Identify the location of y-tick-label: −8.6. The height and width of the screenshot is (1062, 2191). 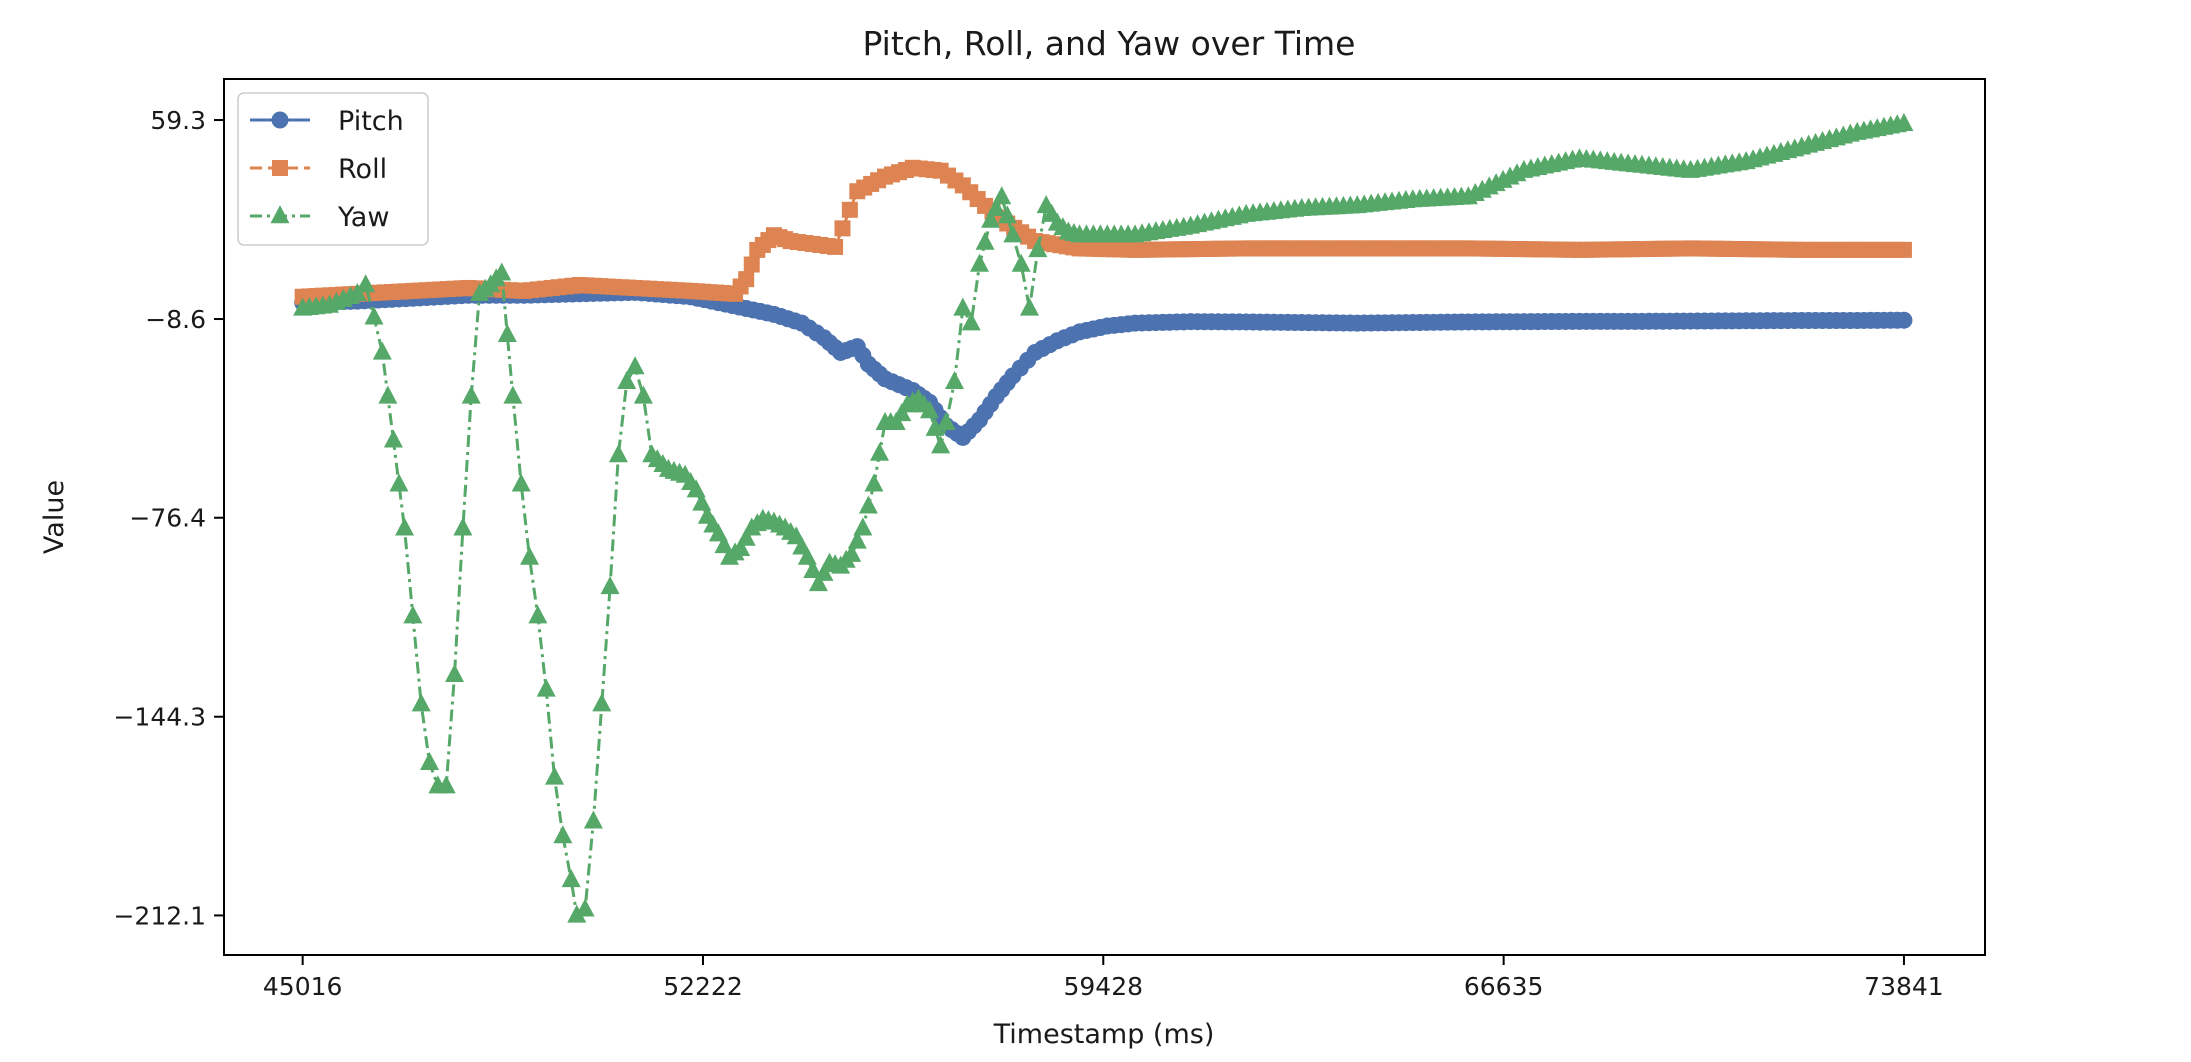
(175, 319).